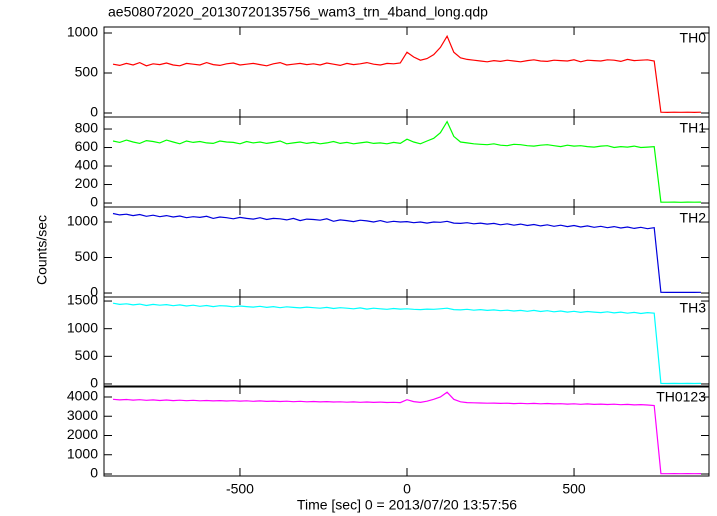 This screenshot has height=516, width=717. I want to click on x-tick-label: -500, so click(240, 489).